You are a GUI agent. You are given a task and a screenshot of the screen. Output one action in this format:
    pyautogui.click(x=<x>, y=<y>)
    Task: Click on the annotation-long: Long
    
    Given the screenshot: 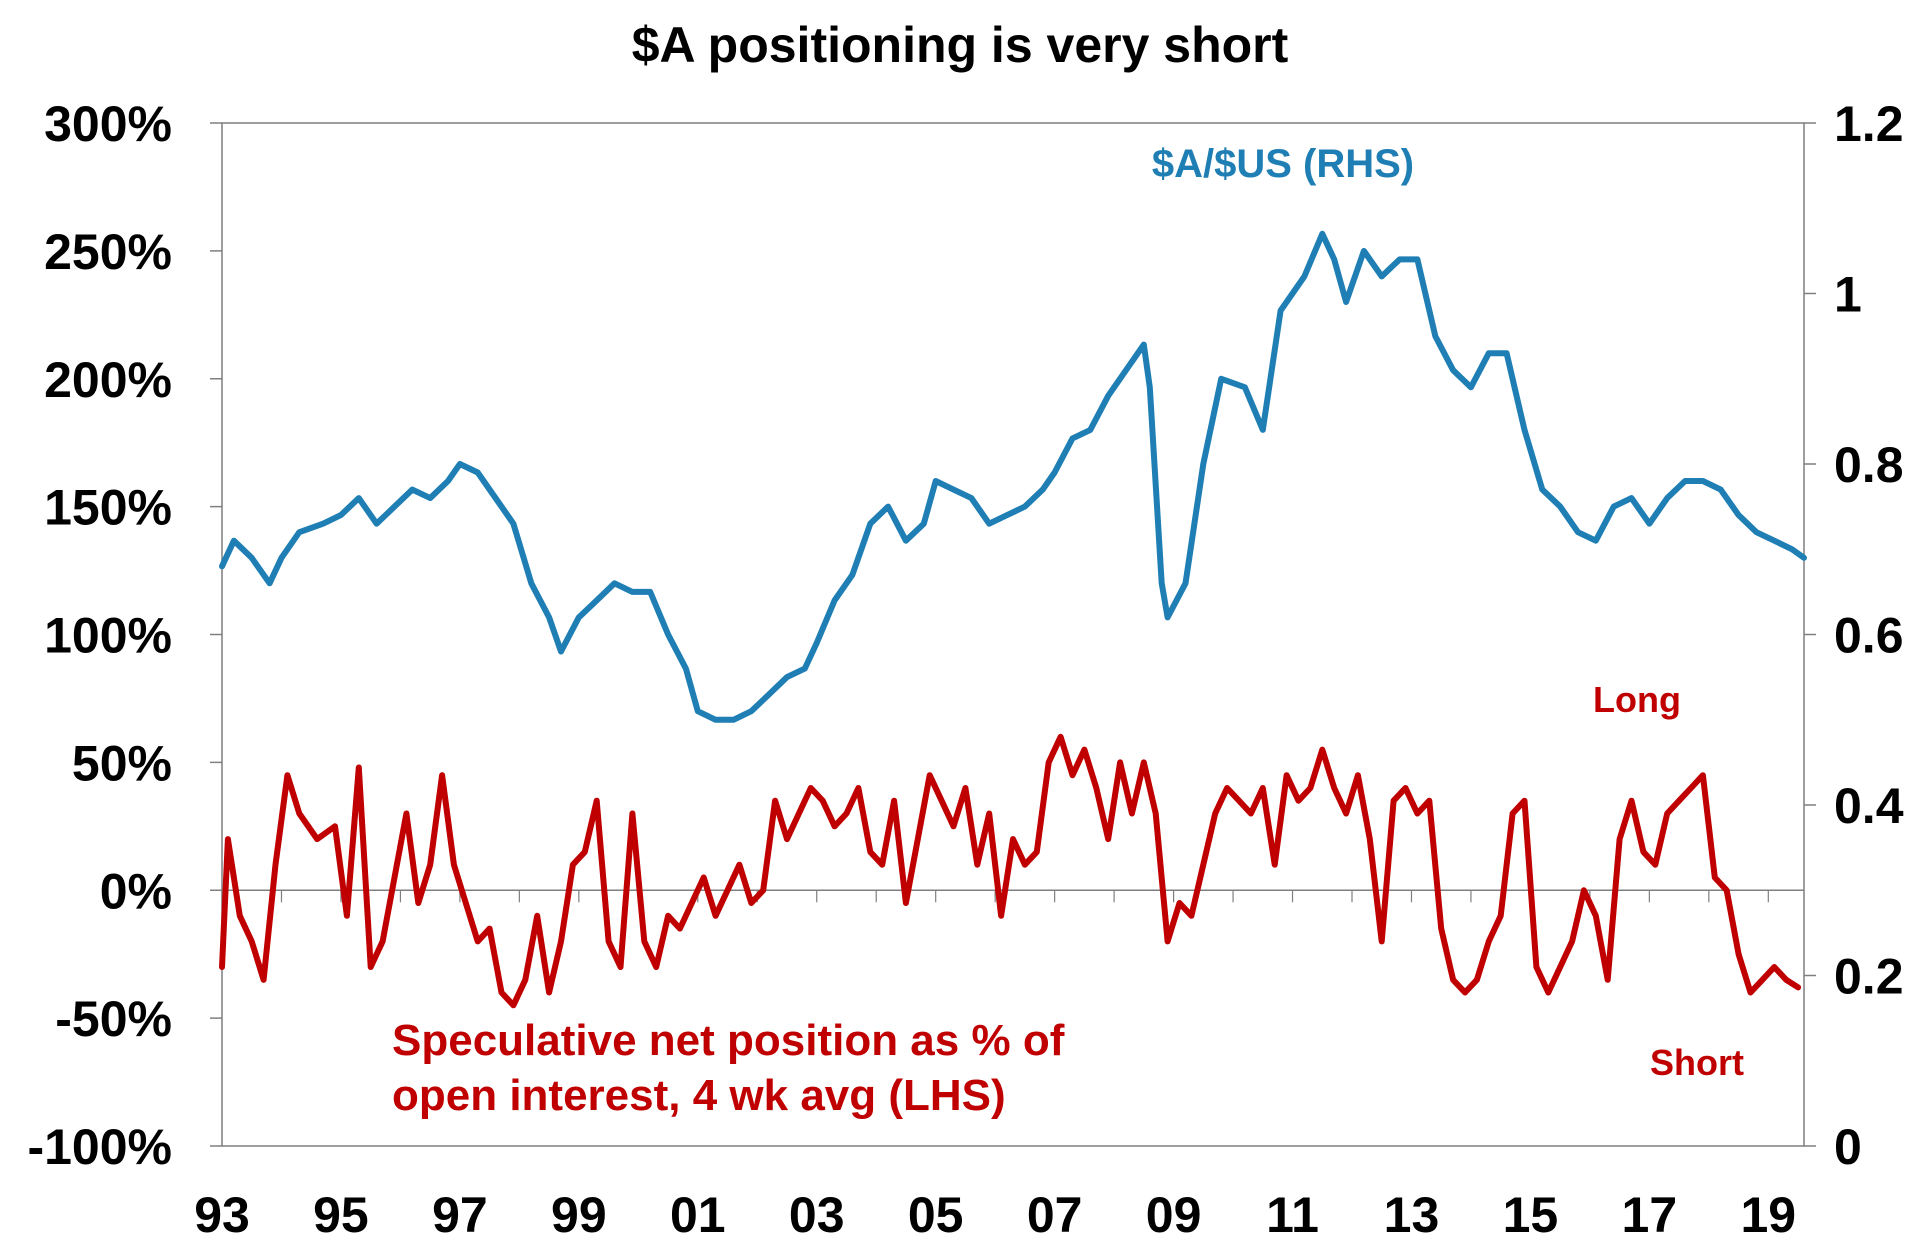 What is the action you would take?
    pyautogui.click(x=1637, y=699)
    